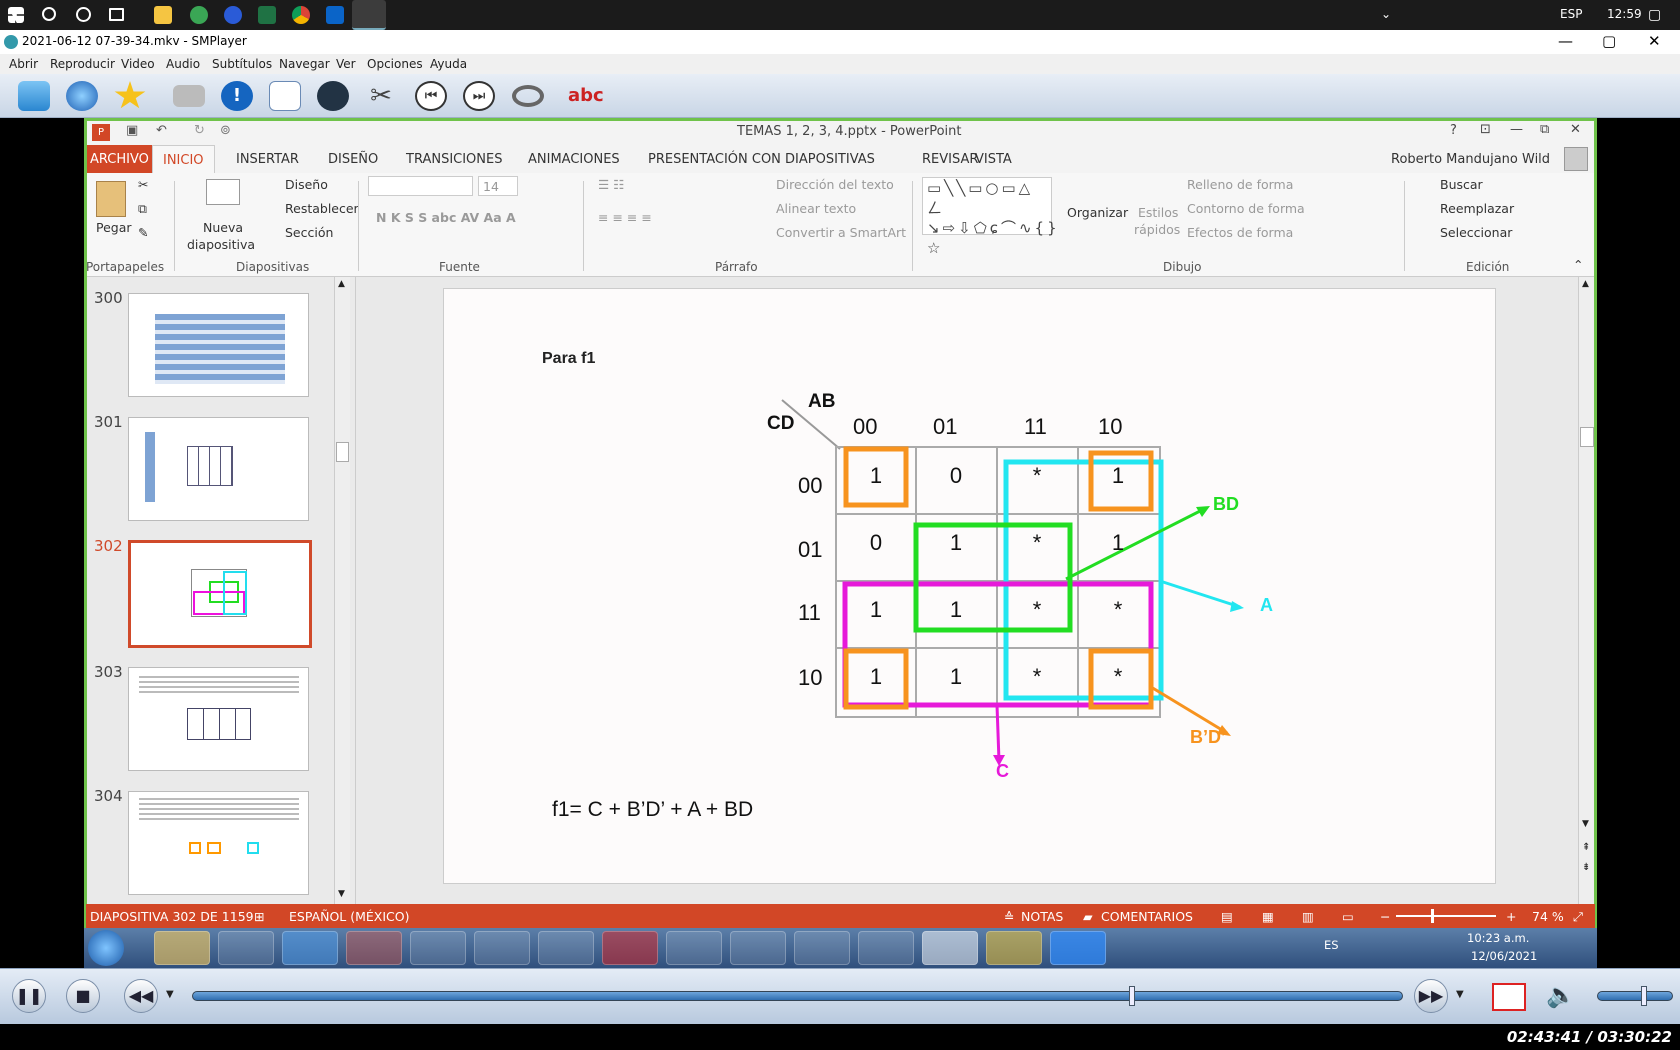  What do you see at coordinates (242, 64) in the screenshot?
I see `menu-subtitulos: Subtítulos` at bounding box center [242, 64].